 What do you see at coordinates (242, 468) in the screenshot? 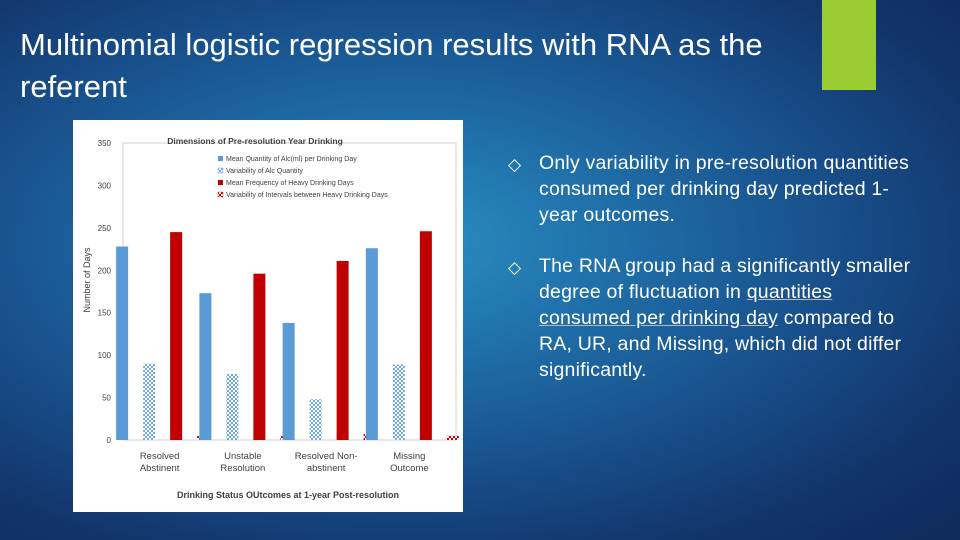
I see `x-tick-label: Resolution` at bounding box center [242, 468].